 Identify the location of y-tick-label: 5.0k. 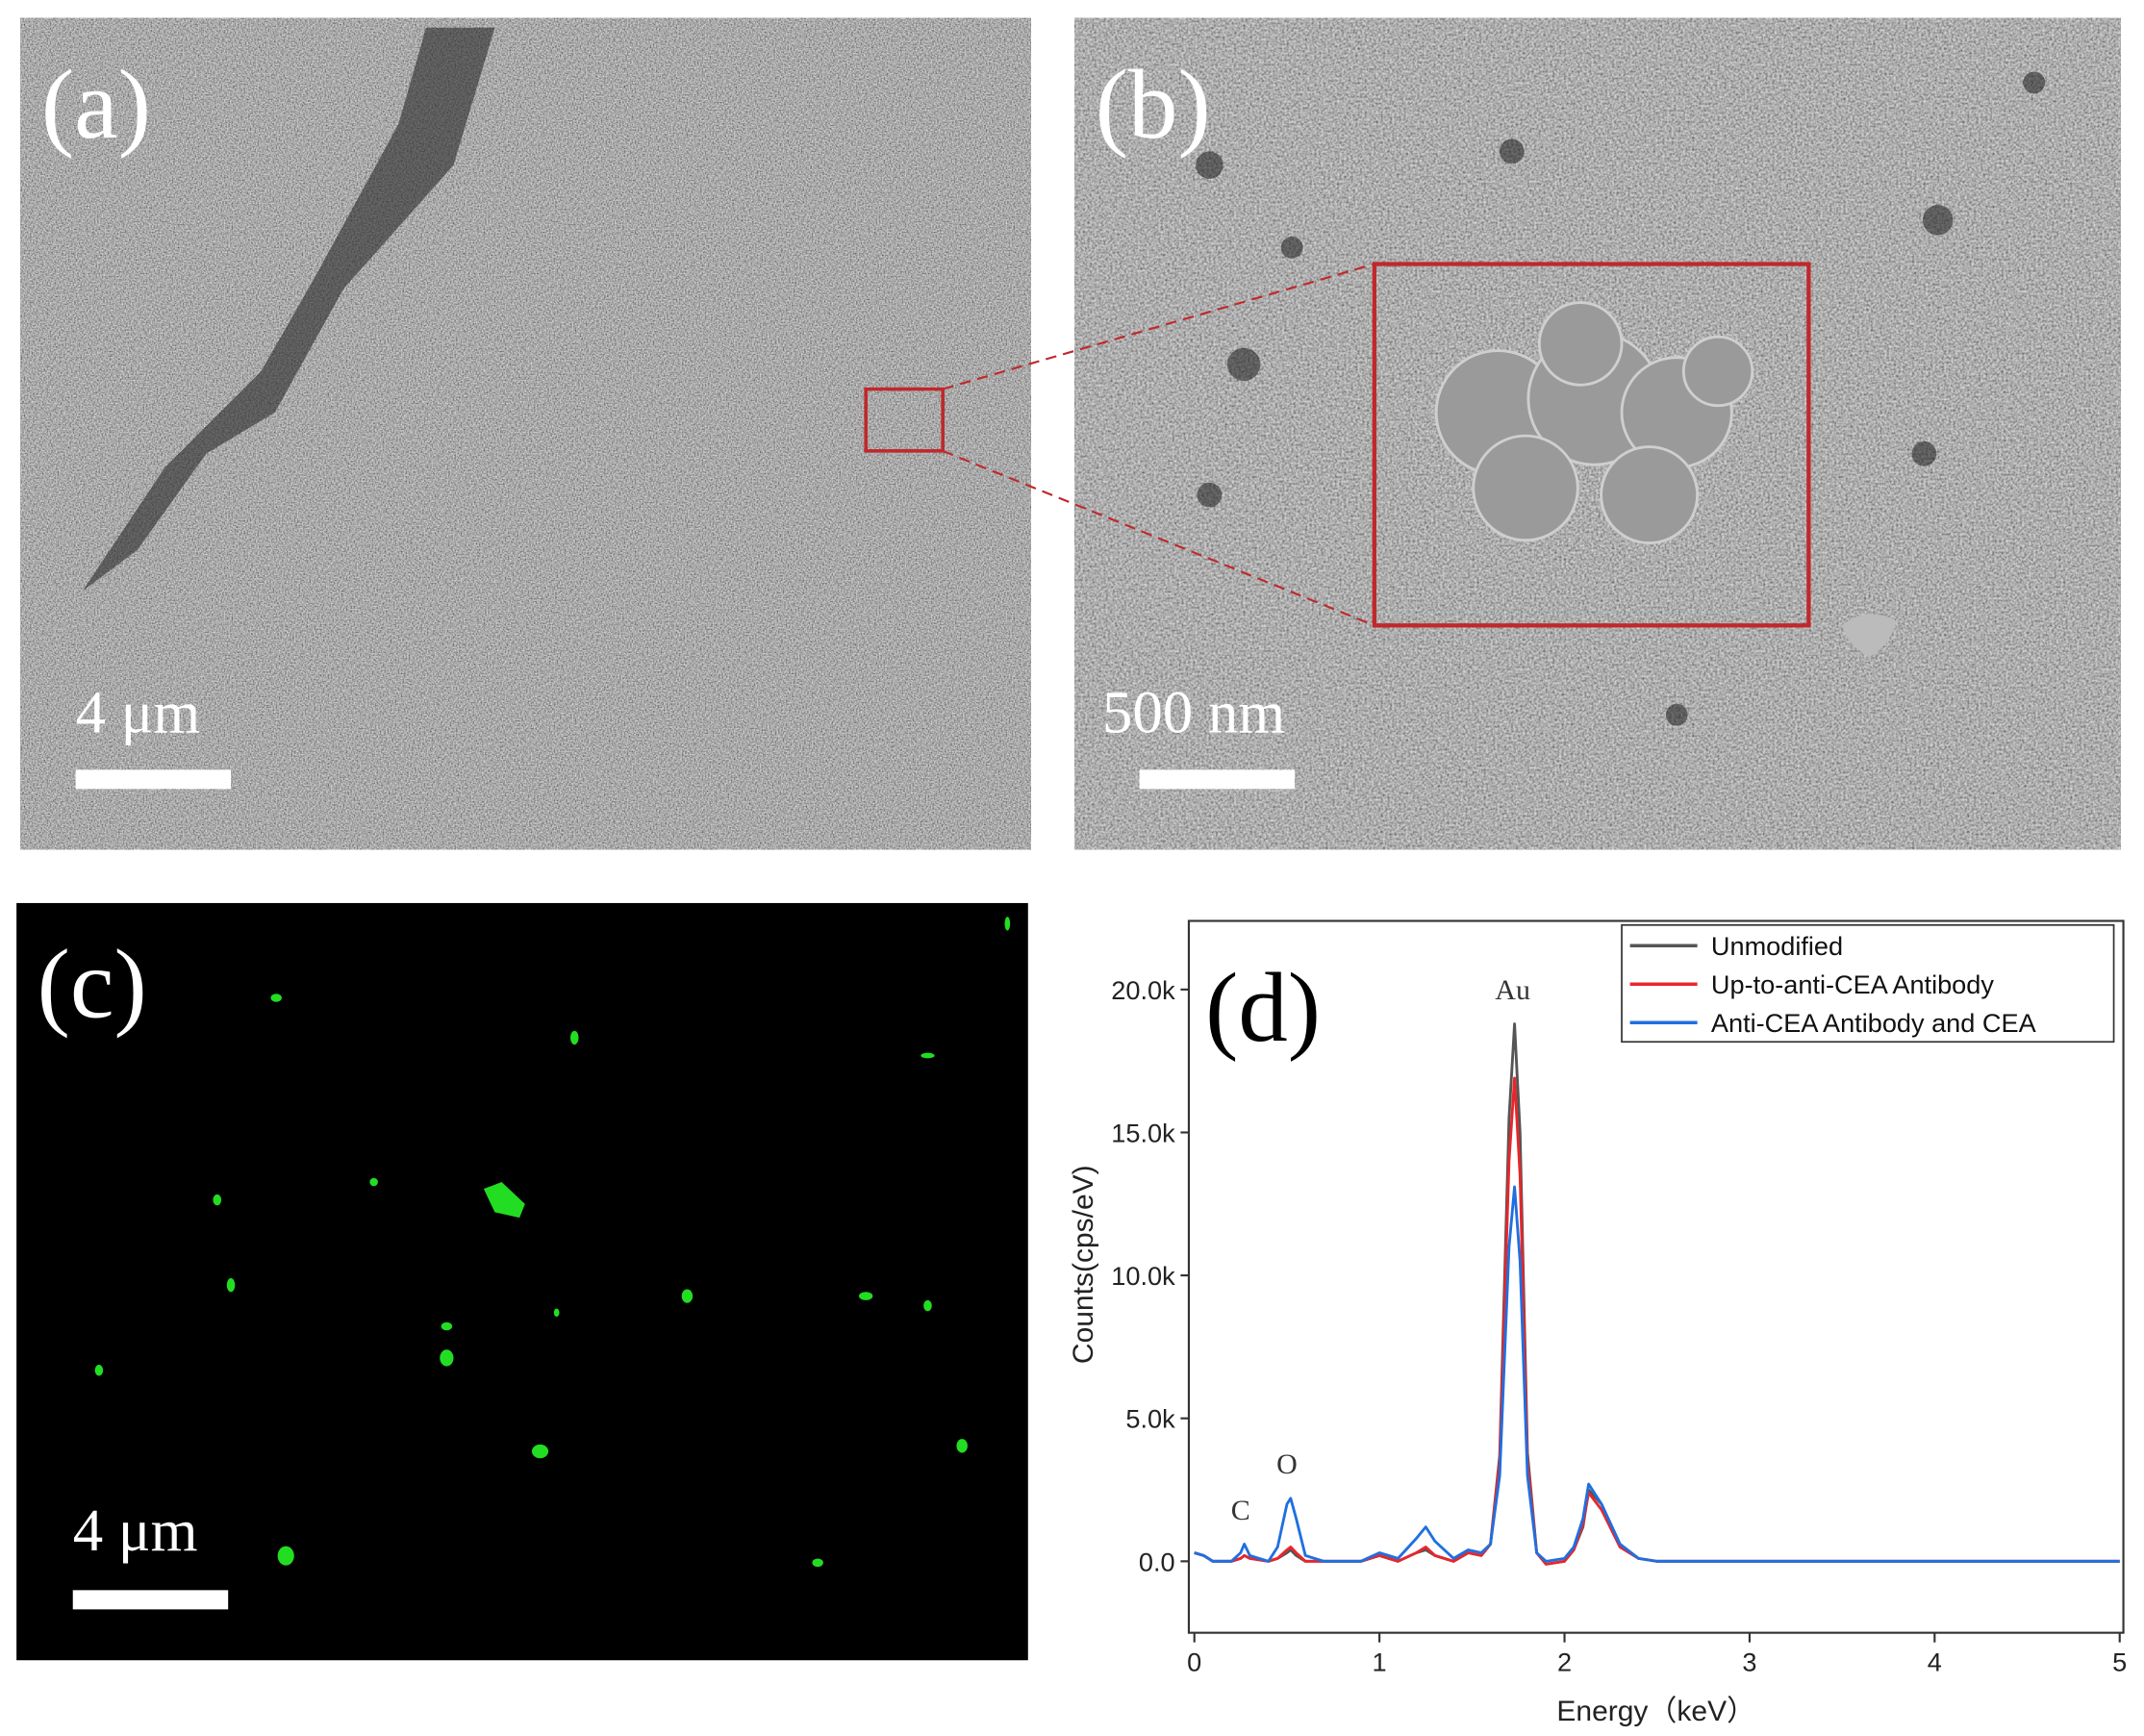
(1150, 1419).